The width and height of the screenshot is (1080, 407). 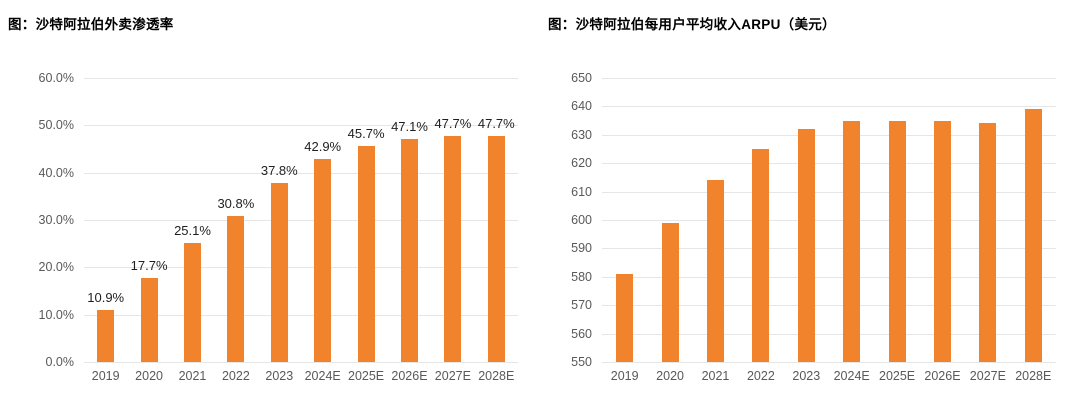 What do you see at coordinates (581, 333) in the screenshot?
I see `y-axis-tick-label: 560` at bounding box center [581, 333].